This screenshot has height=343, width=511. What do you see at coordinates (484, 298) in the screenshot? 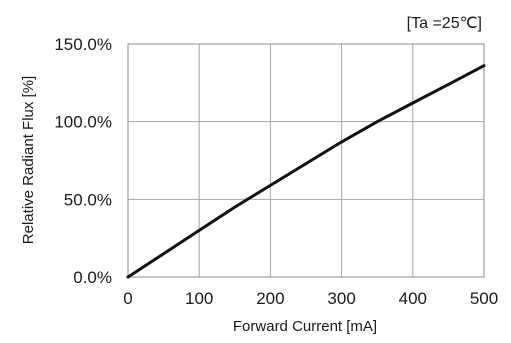
I see `x-tick-label: 500` at bounding box center [484, 298].